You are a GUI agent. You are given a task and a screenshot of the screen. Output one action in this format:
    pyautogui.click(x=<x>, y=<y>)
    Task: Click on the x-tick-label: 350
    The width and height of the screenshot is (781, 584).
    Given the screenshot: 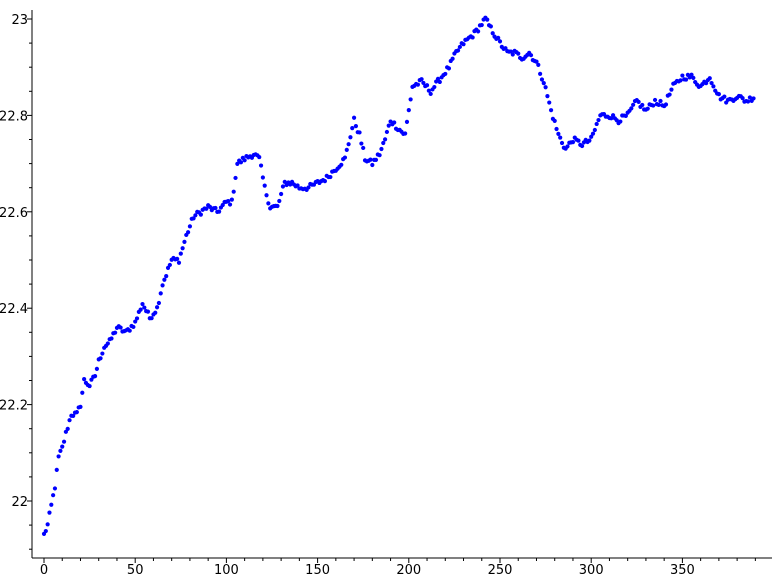 What is the action you would take?
    pyautogui.click(x=682, y=570)
    